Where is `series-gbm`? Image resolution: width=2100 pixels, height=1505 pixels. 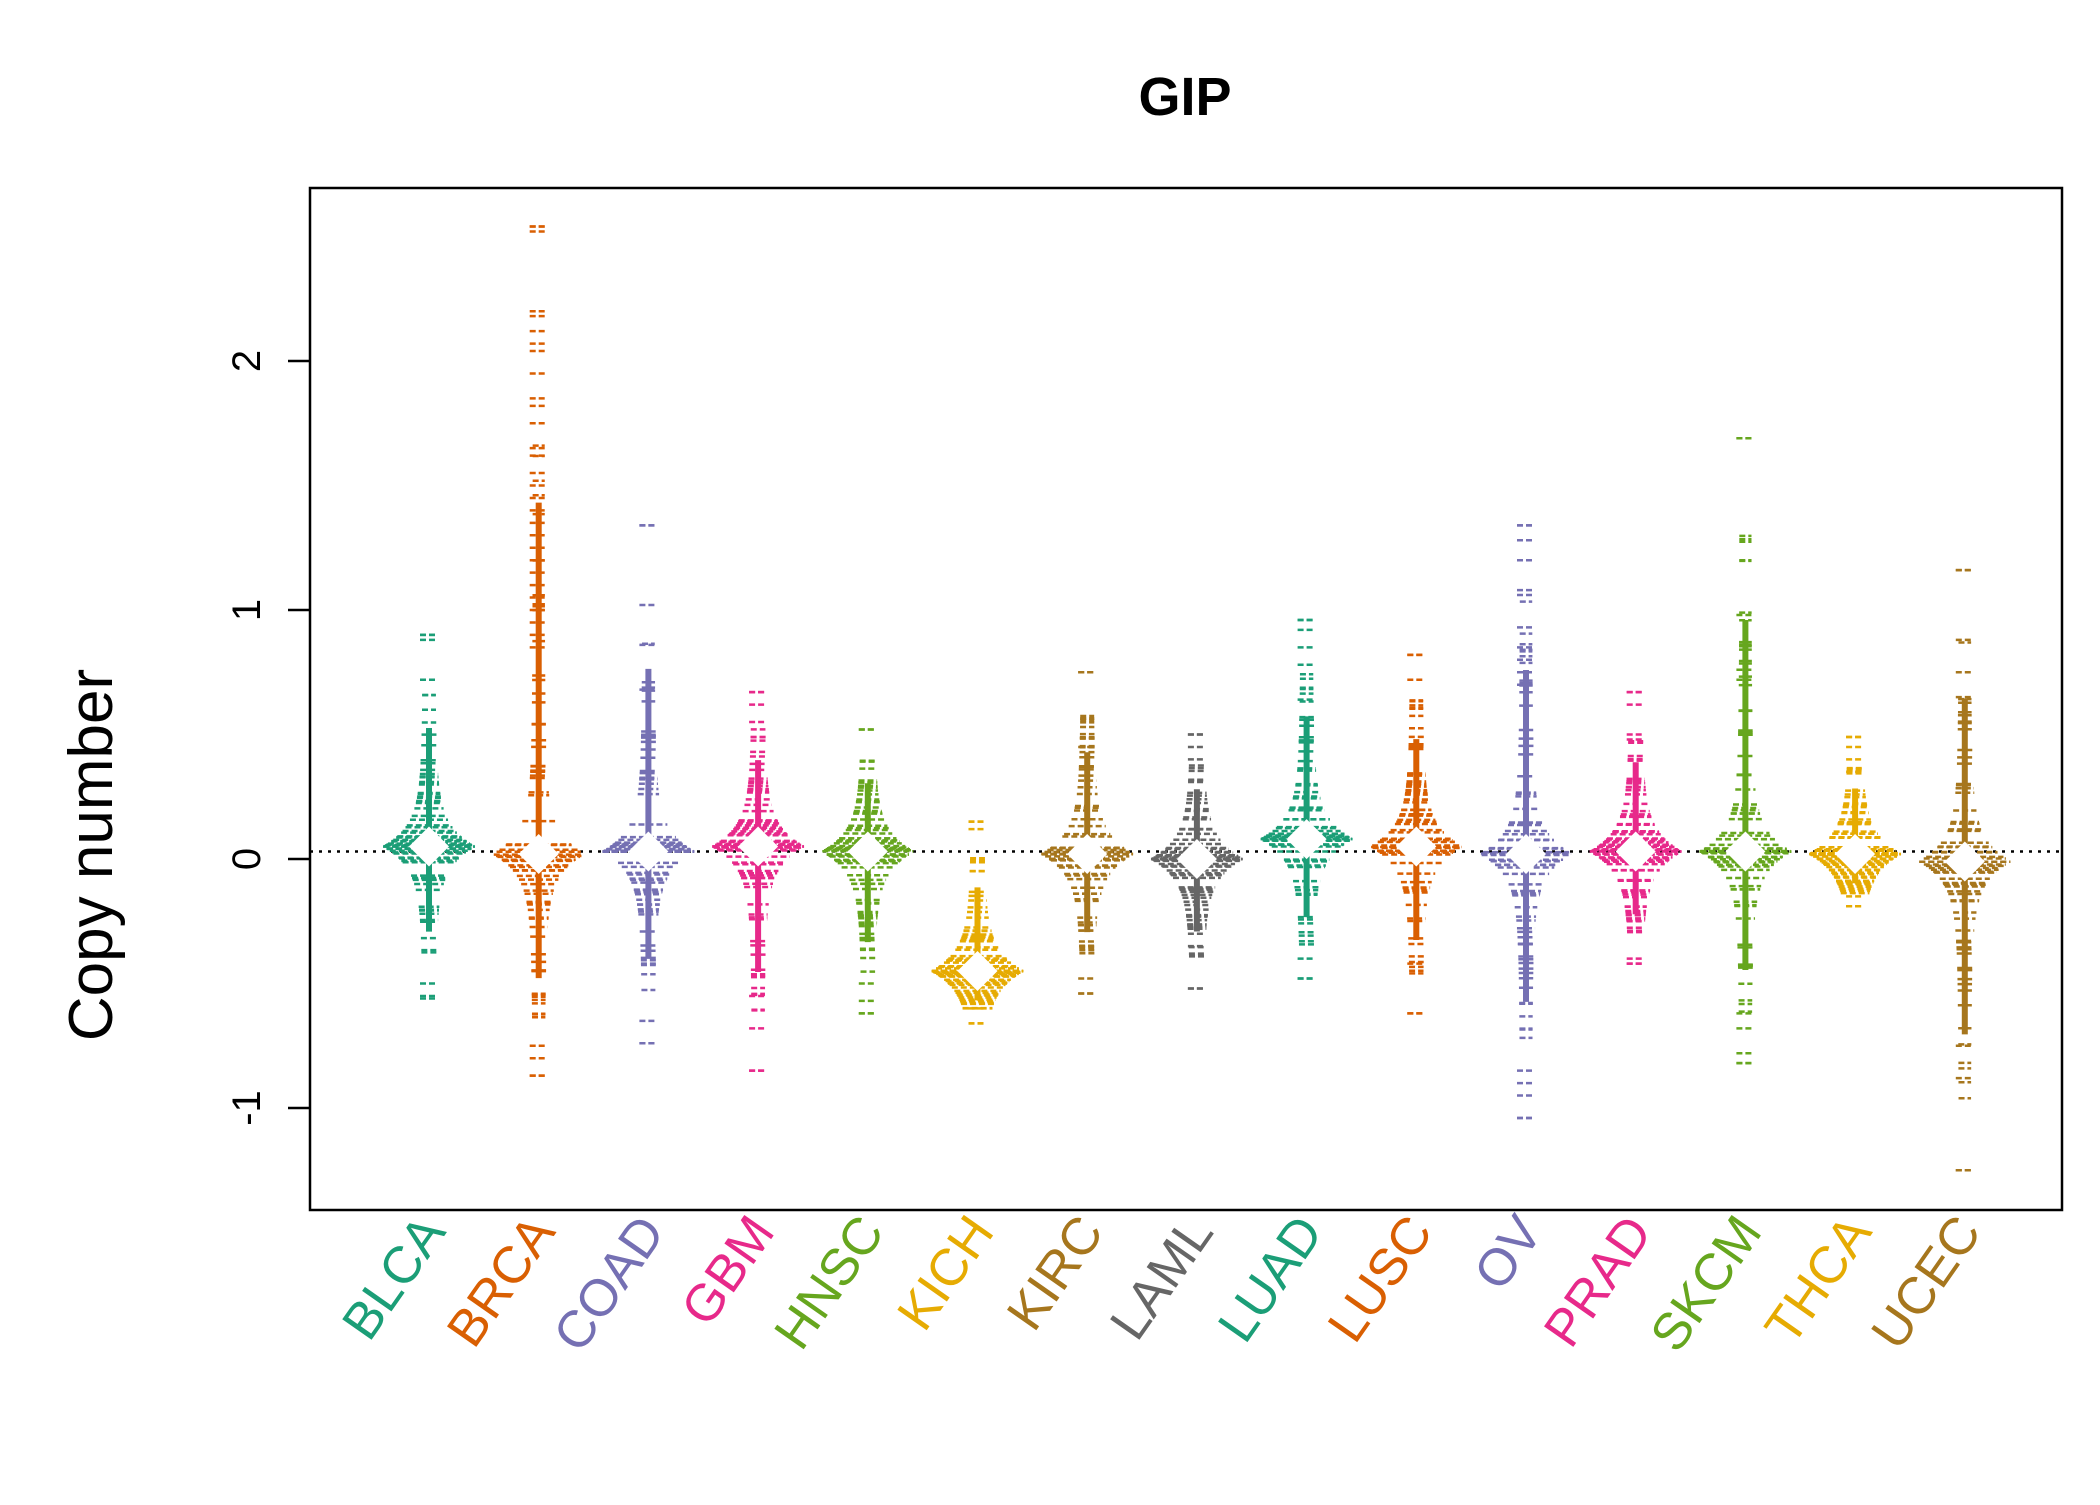
series-gbm is located at coordinates (758, 881).